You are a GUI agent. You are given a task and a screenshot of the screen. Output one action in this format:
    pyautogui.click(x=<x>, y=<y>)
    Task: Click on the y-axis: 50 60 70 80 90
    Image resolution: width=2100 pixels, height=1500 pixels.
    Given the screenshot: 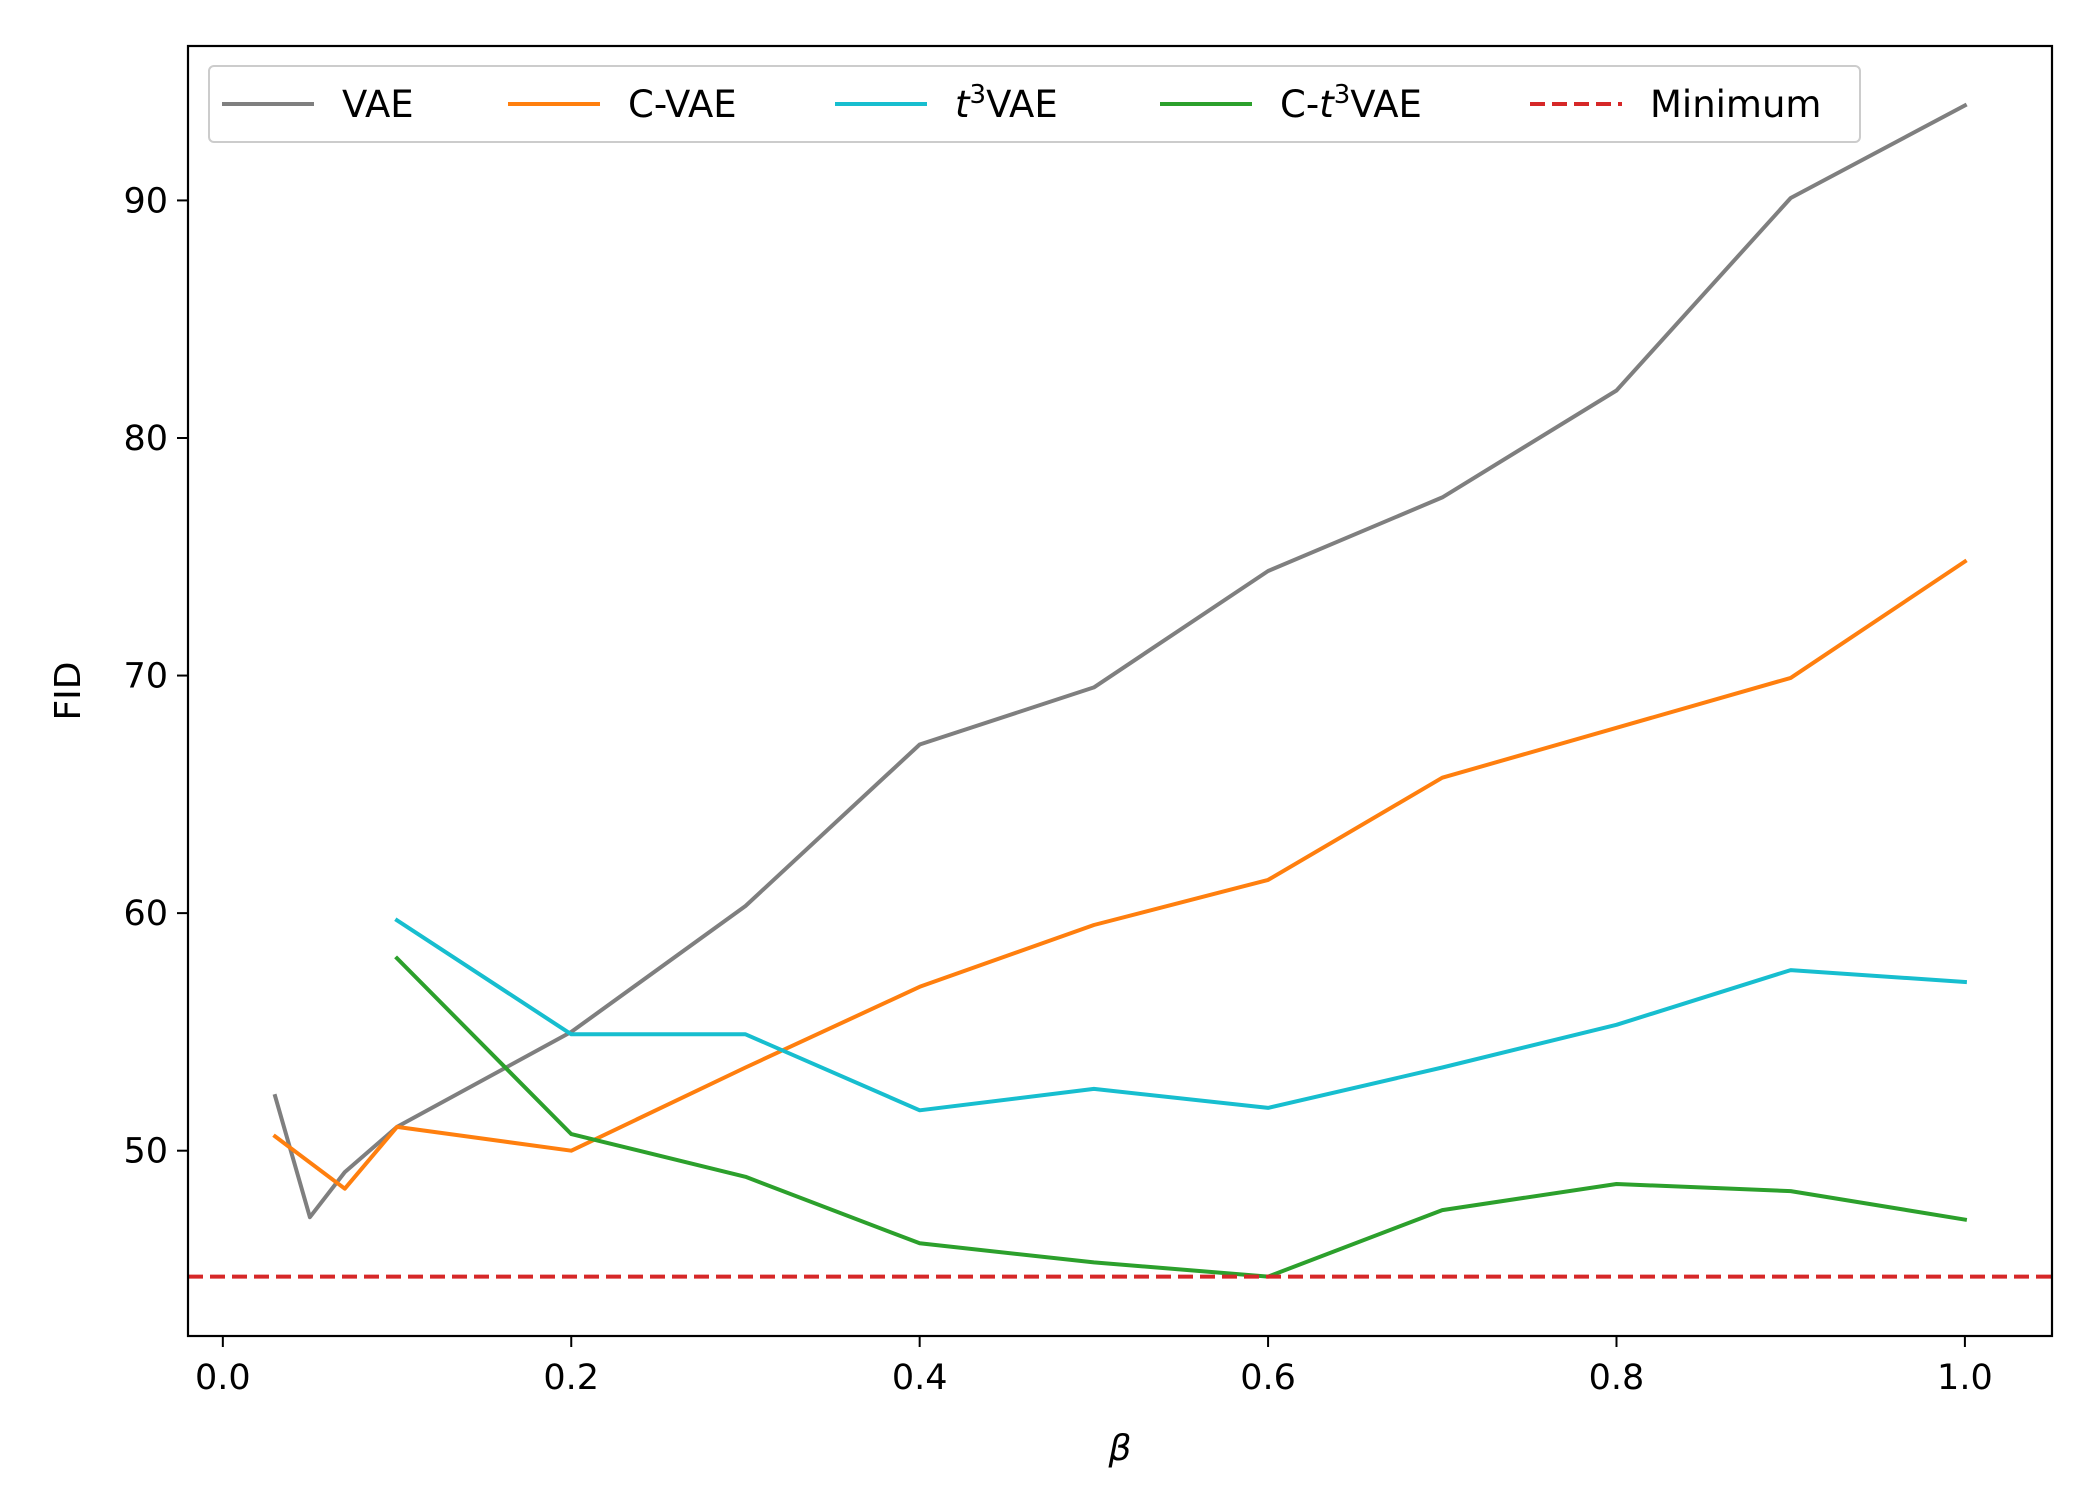 What is the action you would take?
    pyautogui.click(x=155, y=676)
    